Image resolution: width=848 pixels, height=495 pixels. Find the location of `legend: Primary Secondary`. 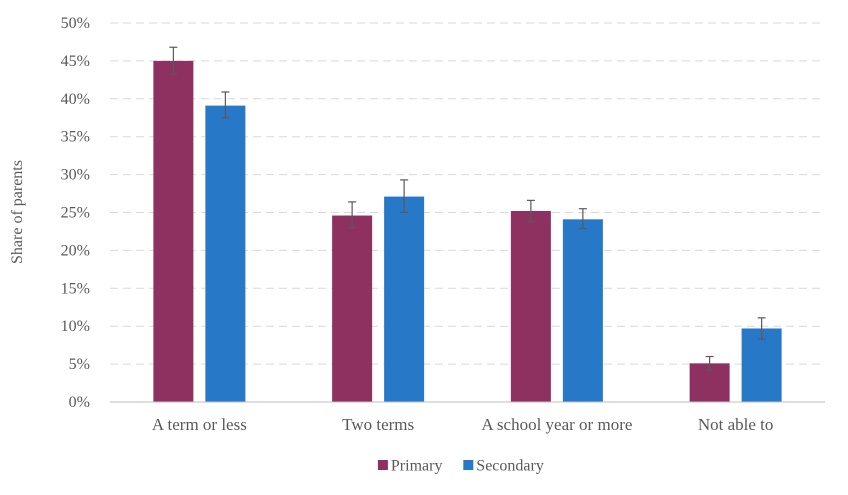

legend: Primary Secondary is located at coordinates (460, 466).